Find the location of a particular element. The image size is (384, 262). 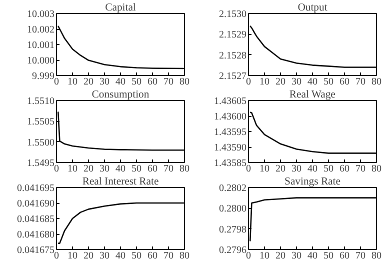

y-tick-label: 1.43605 is located at coordinates (230, 101).